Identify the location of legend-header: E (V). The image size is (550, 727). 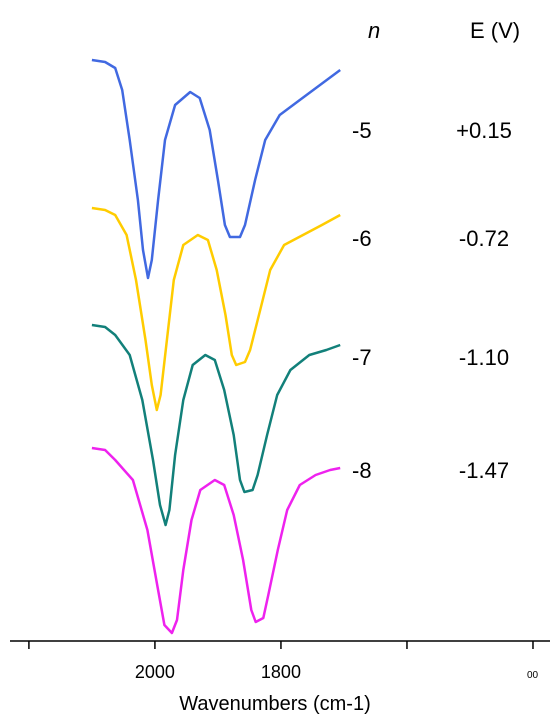
(495, 30).